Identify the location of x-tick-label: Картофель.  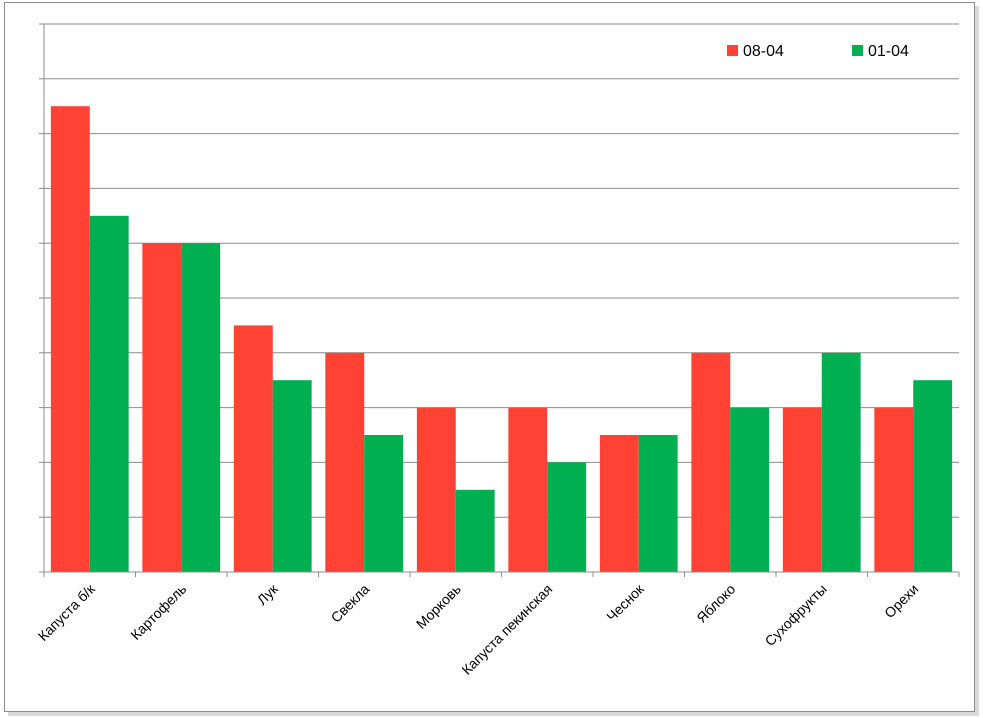
(158, 612).